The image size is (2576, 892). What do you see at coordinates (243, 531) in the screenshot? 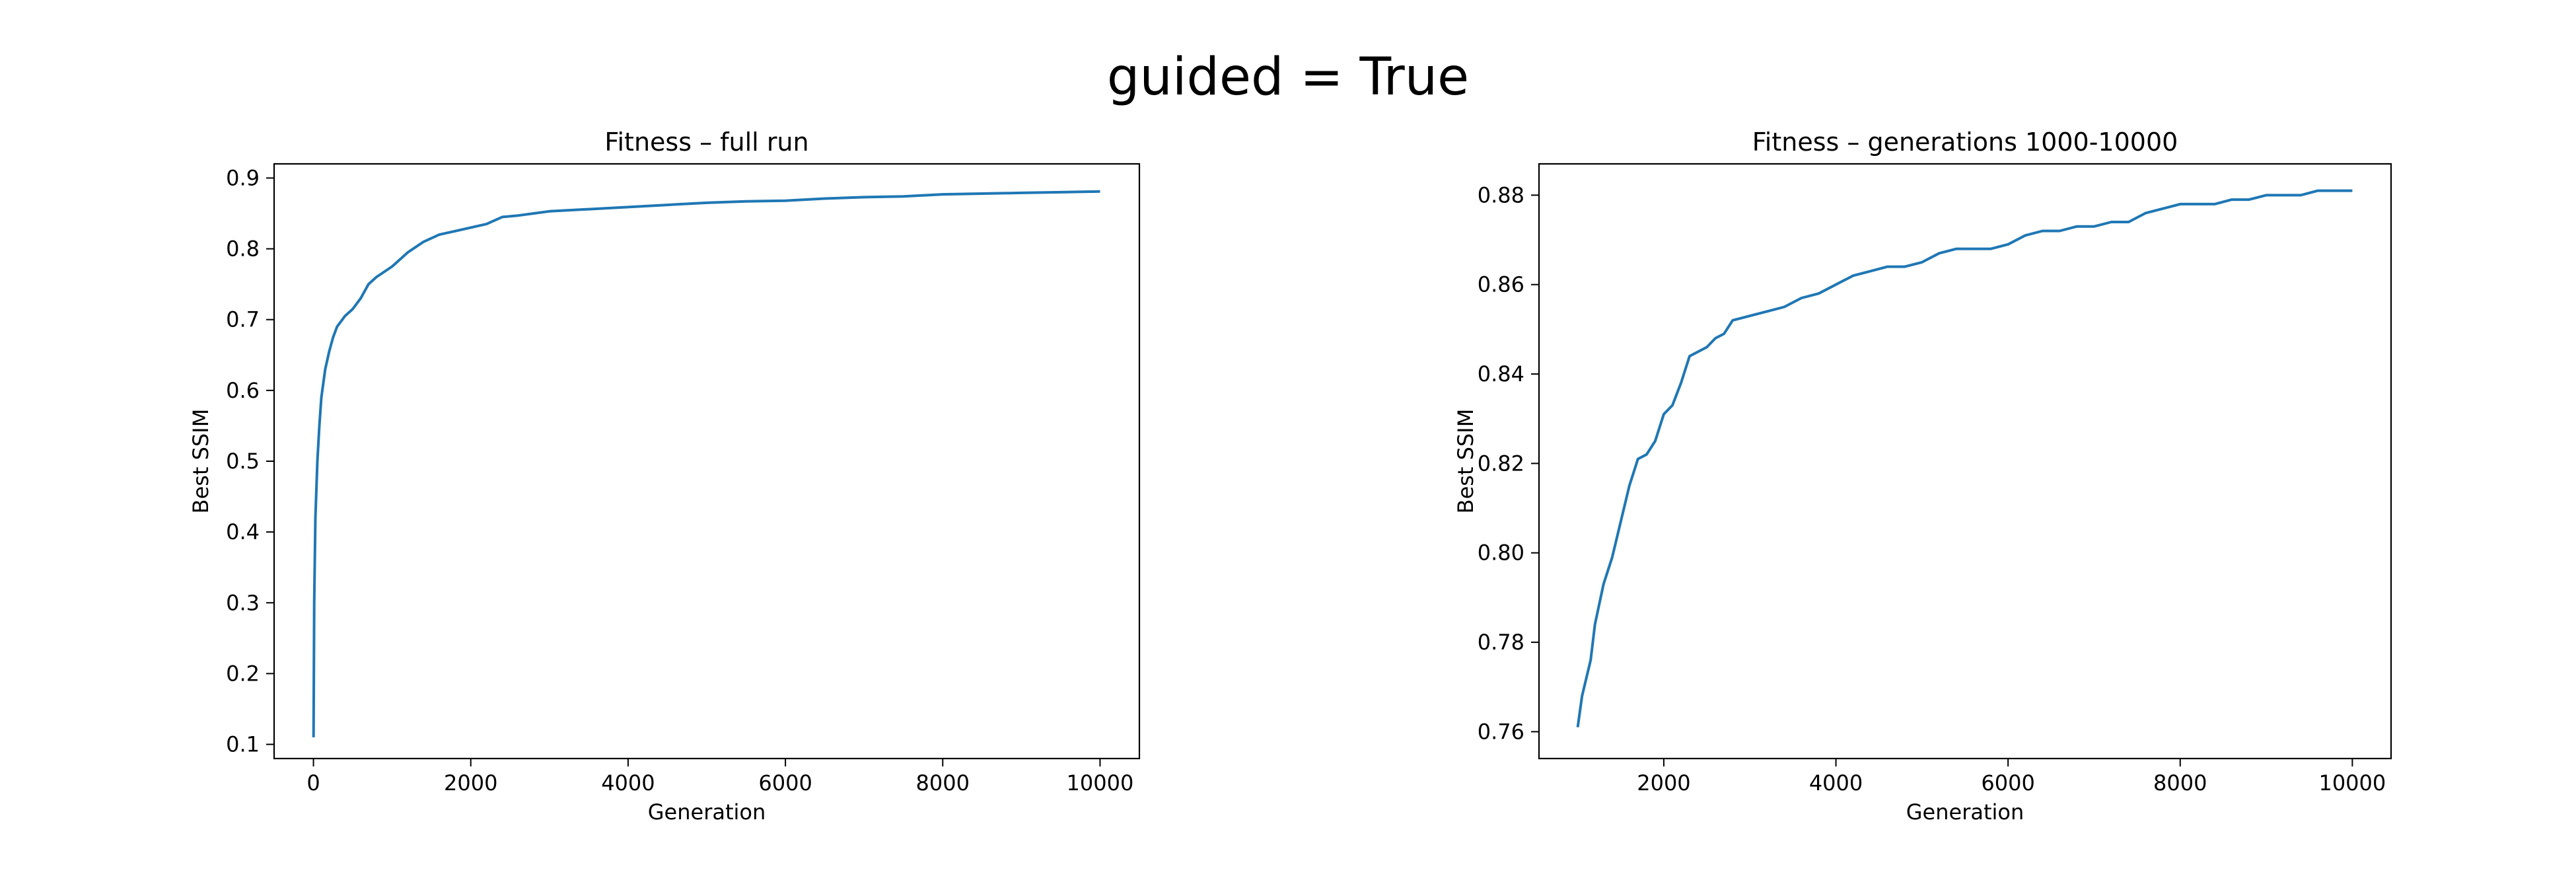
I see `y-tick-label: 0.4` at bounding box center [243, 531].